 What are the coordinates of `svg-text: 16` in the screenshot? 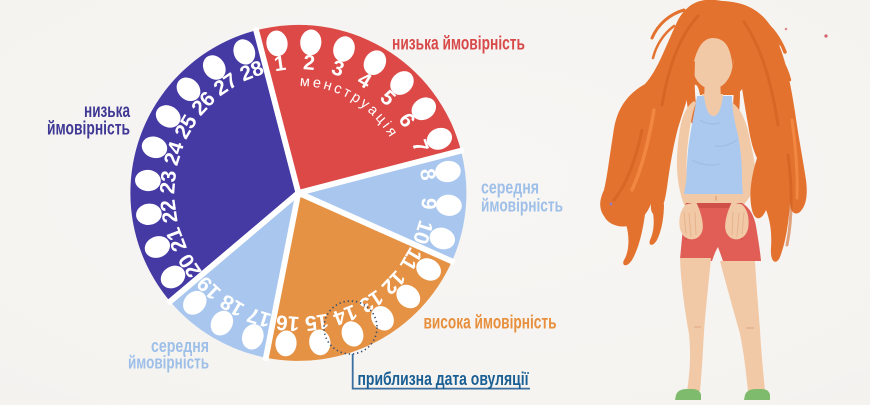 It's located at (287, 322).